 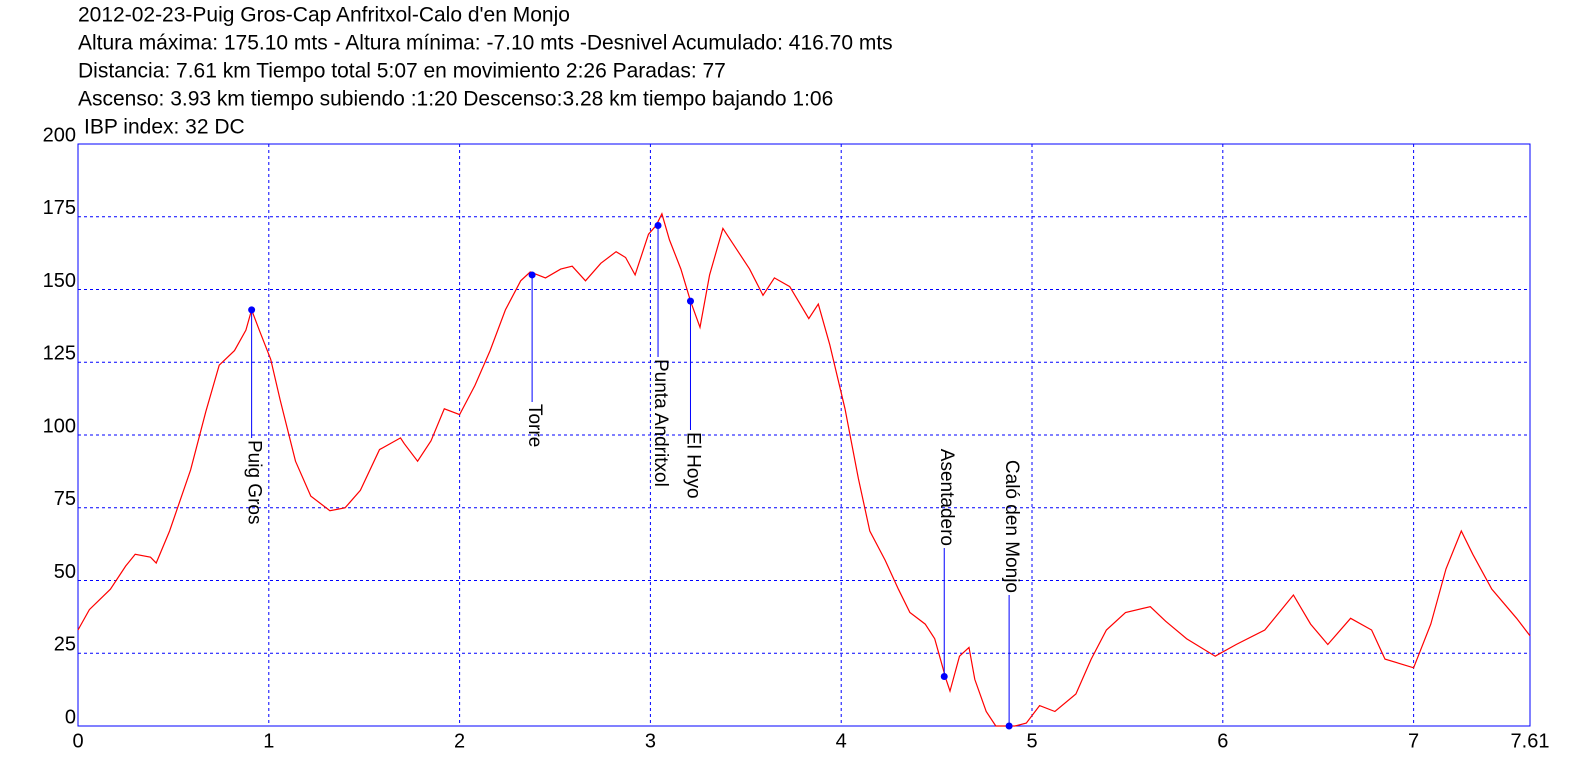 I want to click on waypoint-label: El Hoyo, so click(x=692, y=465).